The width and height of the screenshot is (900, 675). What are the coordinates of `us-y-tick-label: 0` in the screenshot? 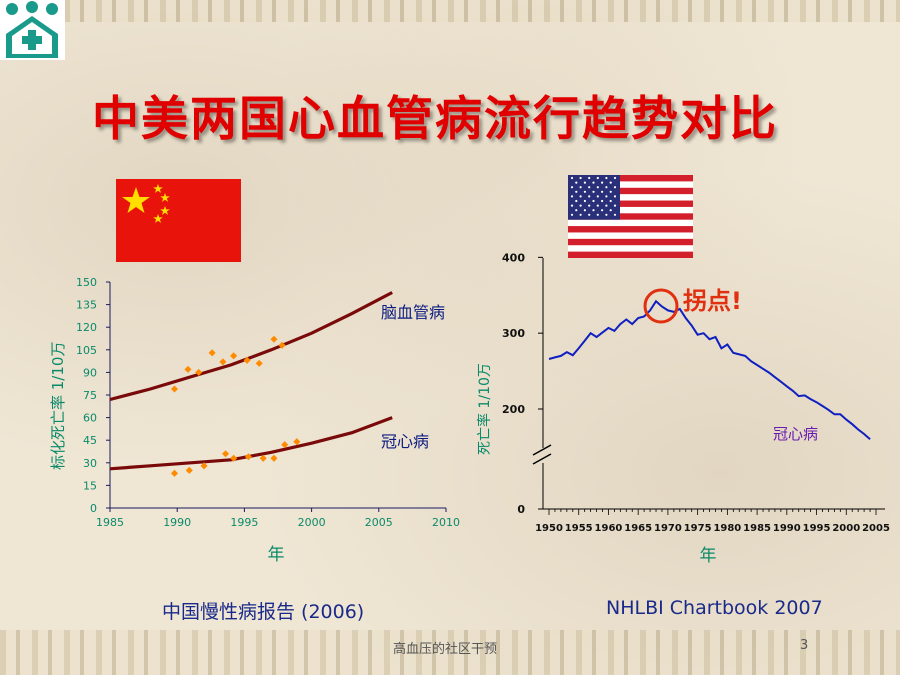 It's located at (521, 509).